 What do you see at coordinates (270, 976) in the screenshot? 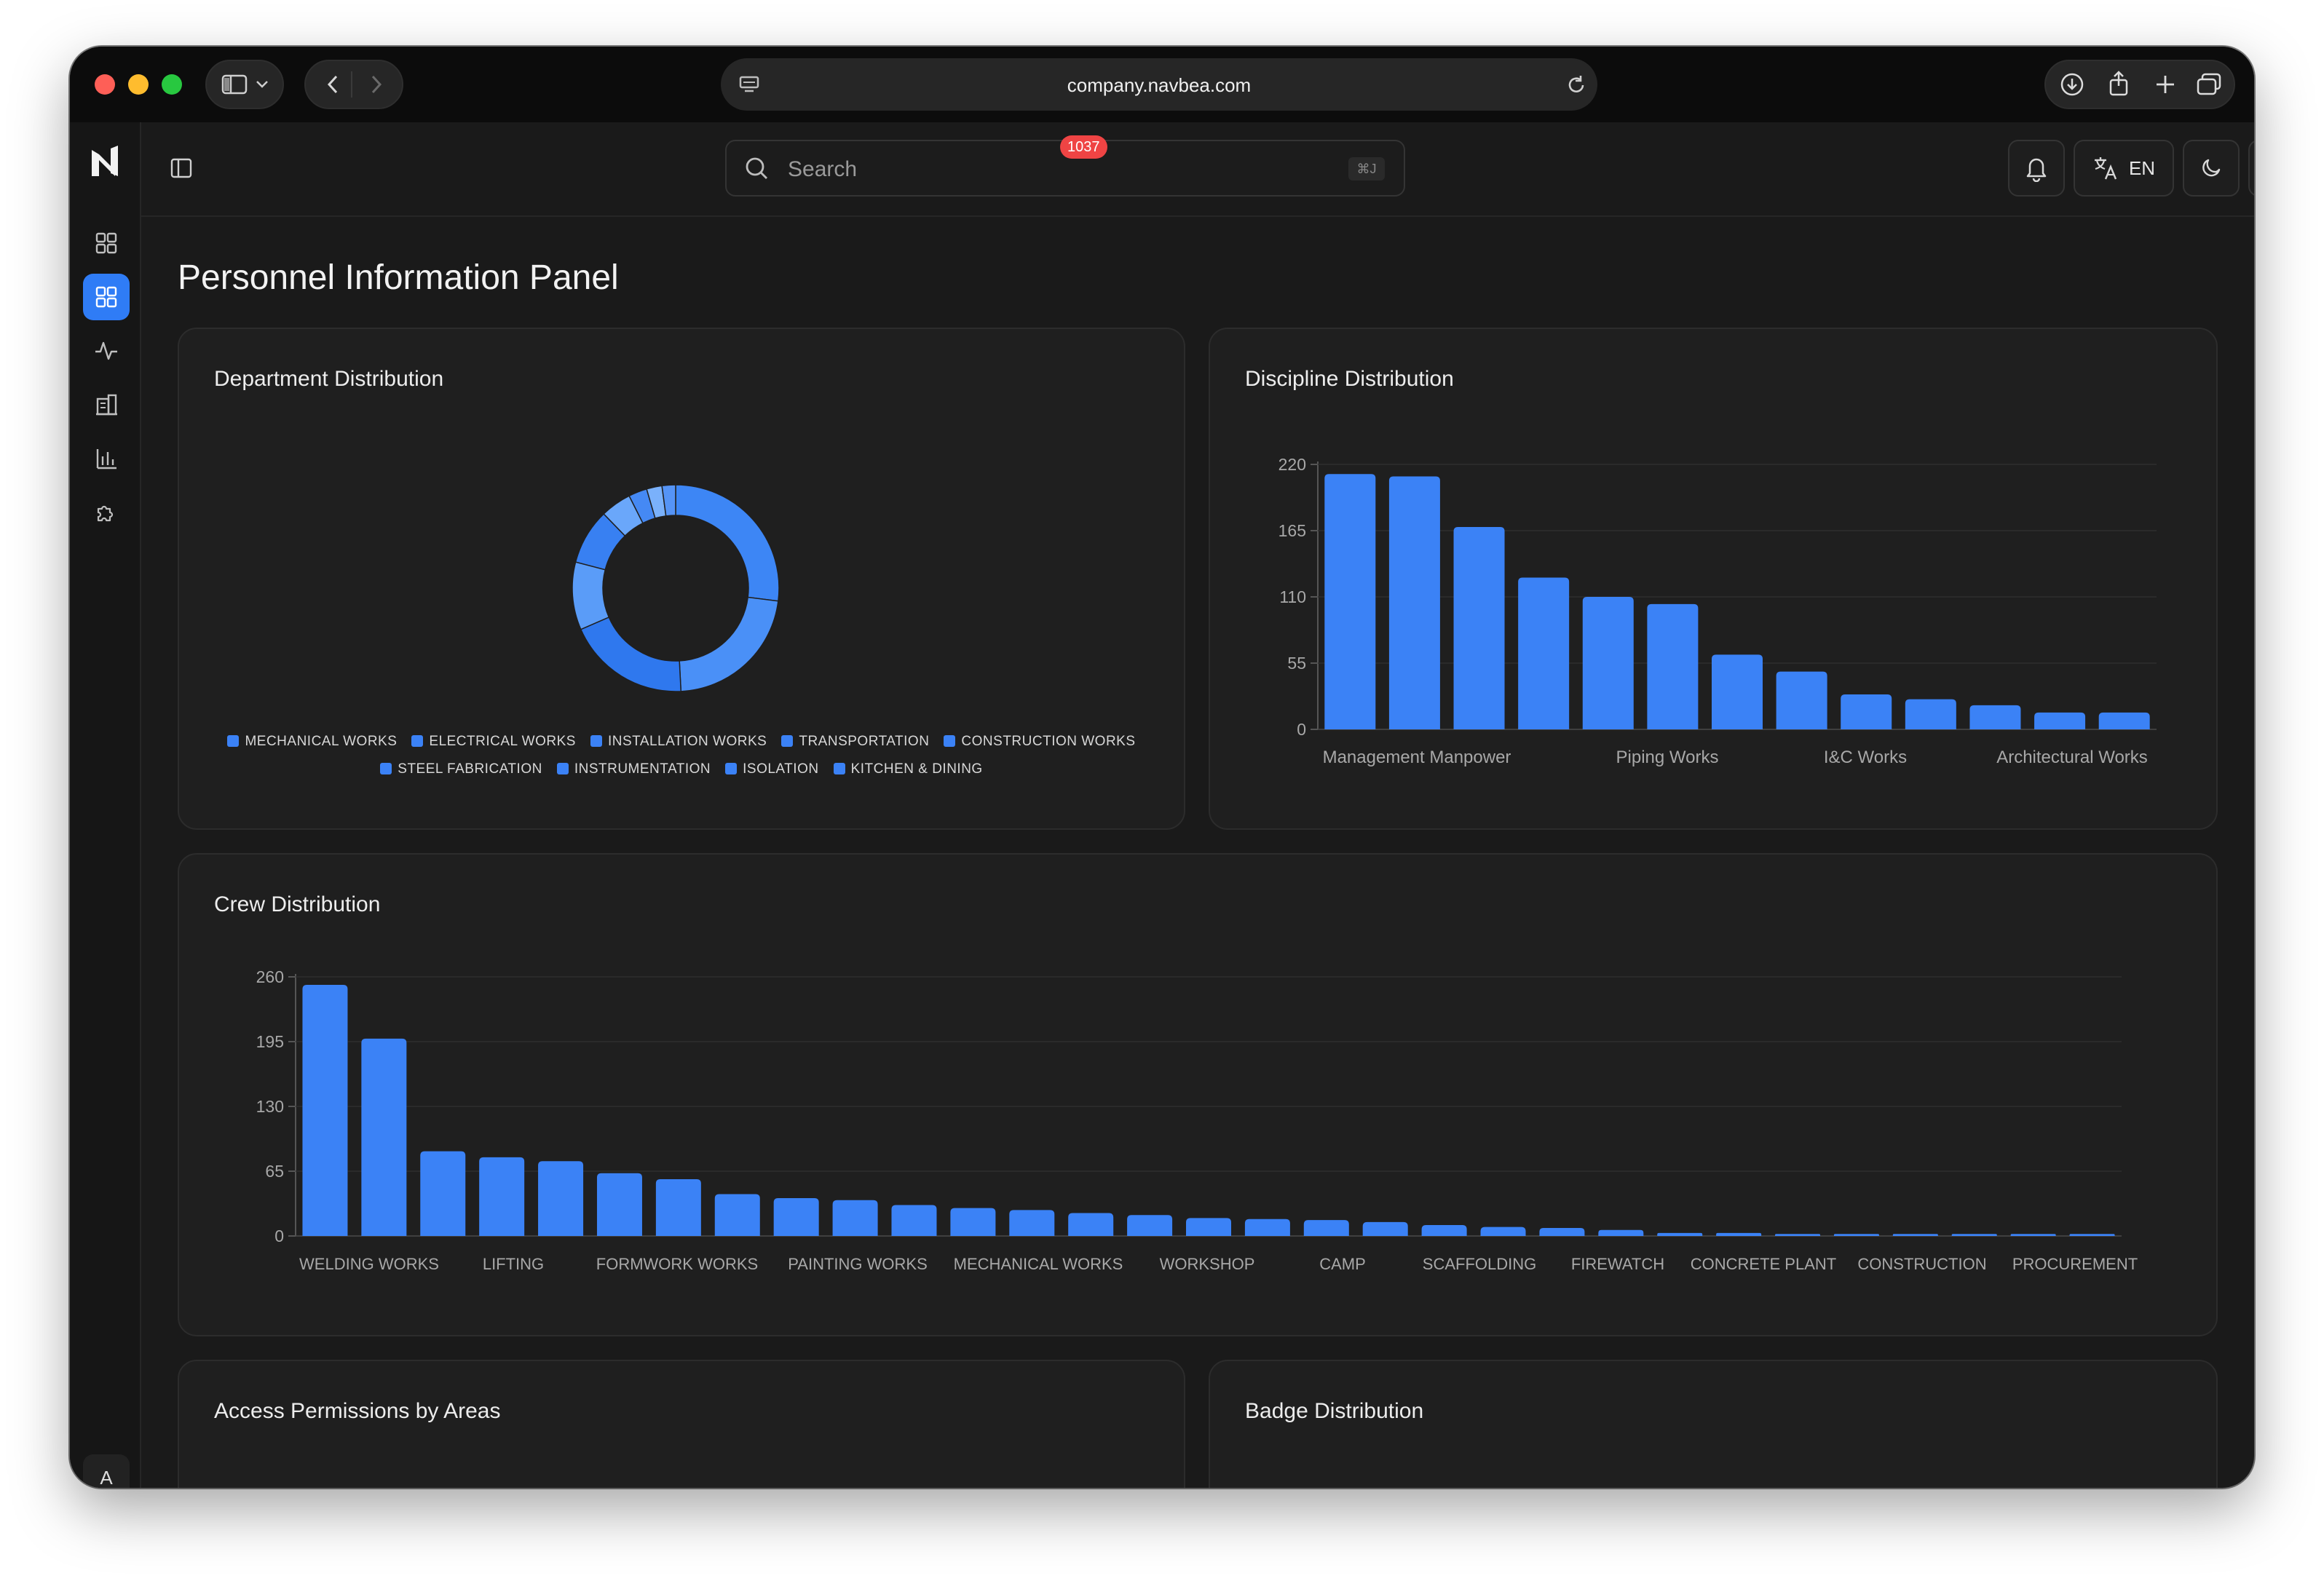
I see `y-tick-label: 260` at bounding box center [270, 976].